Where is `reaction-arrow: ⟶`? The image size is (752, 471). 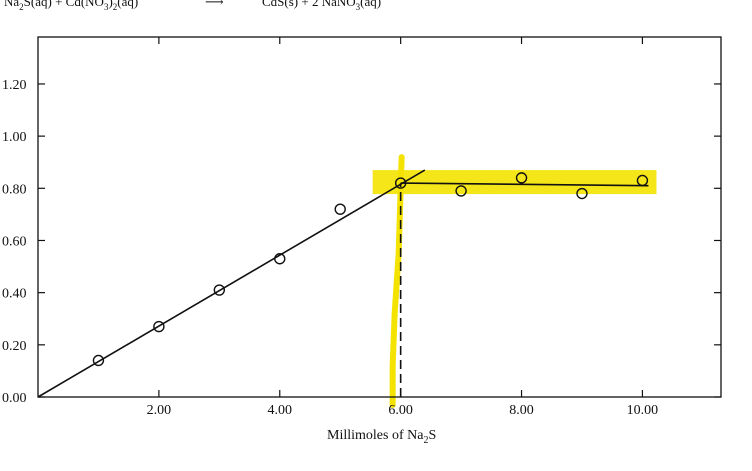
reaction-arrow: ⟶ is located at coordinates (214, 4).